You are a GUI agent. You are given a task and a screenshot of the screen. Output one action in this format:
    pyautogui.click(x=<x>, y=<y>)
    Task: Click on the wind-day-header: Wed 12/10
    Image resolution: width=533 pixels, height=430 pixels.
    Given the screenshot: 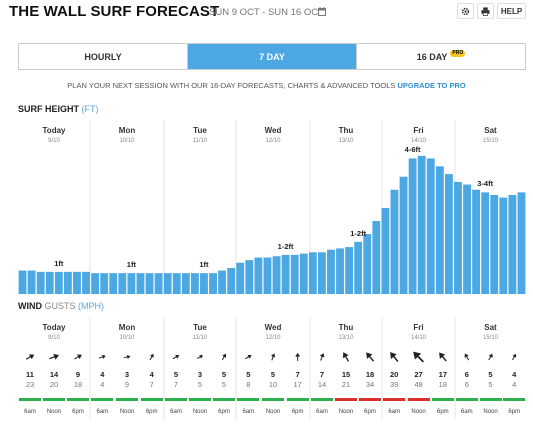 What is the action you would take?
    pyautogui.click(x=273, y=332)
    